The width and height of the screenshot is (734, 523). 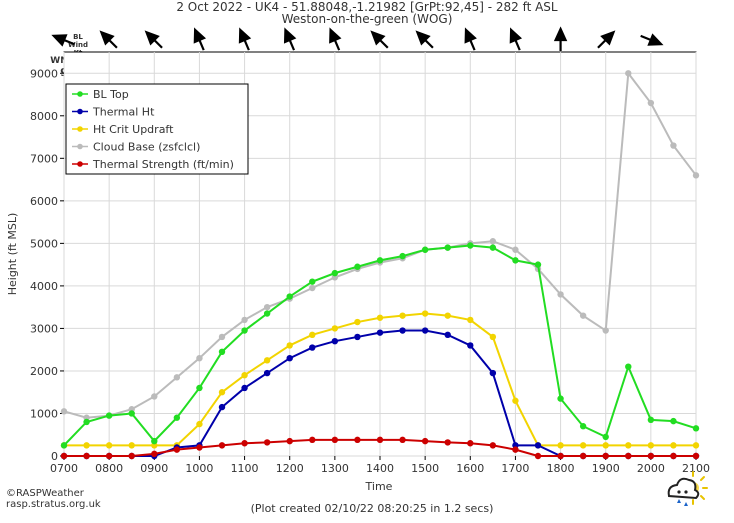 I want to click on x-tick-label: 1700, so click(x=515, y=468).